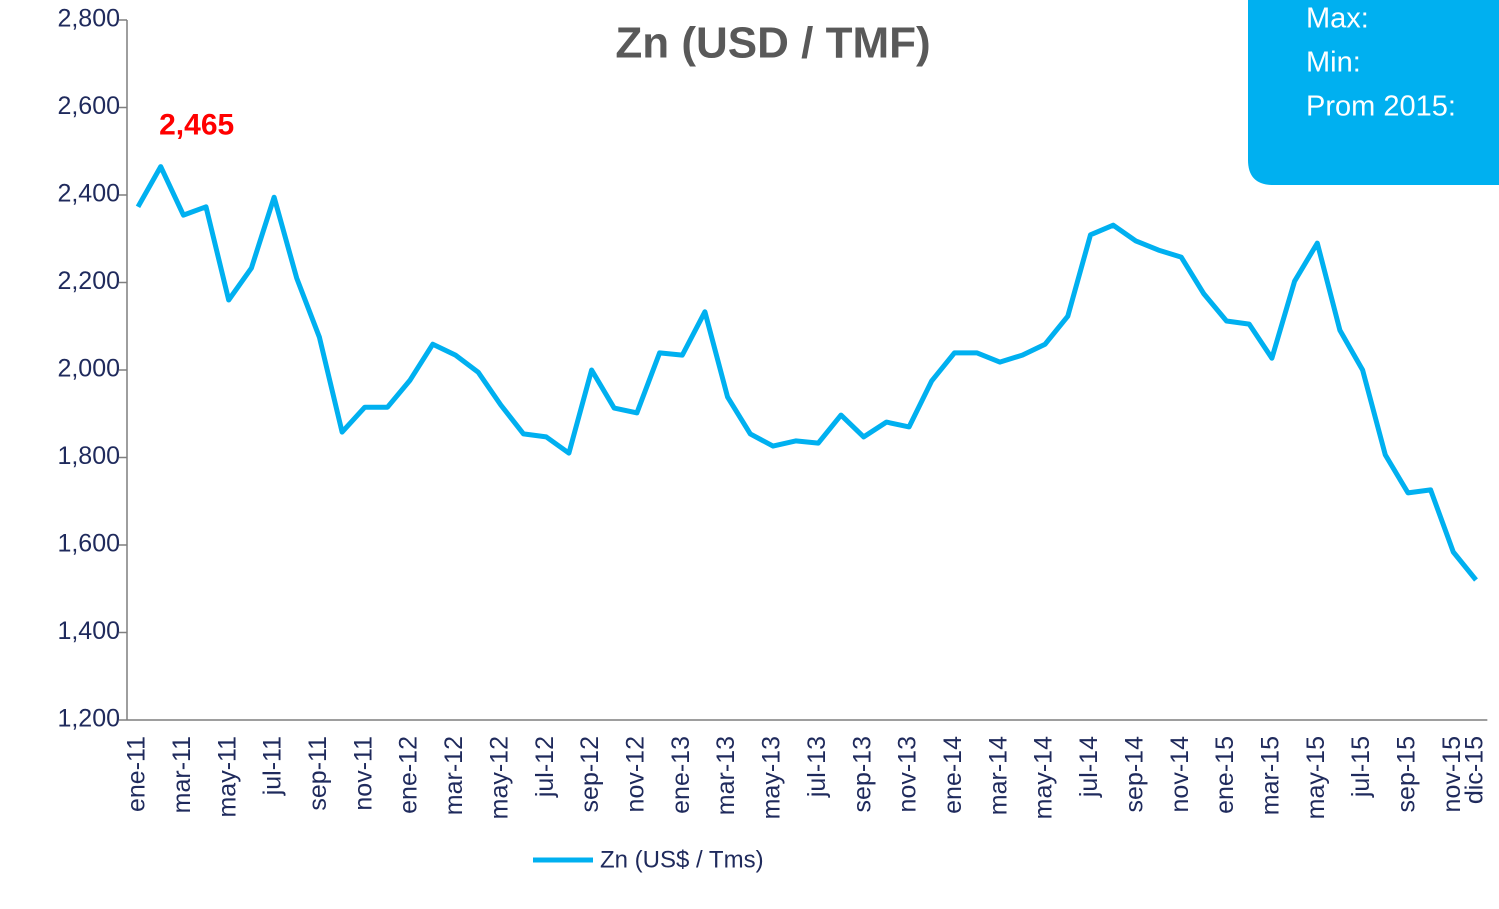 The width and height of the screenshot is (1499, 909). What do you see at coordinates (88, 456) in the screenshot?
I see `y-tick-label: 1,800` at bounding box center [88, 456].